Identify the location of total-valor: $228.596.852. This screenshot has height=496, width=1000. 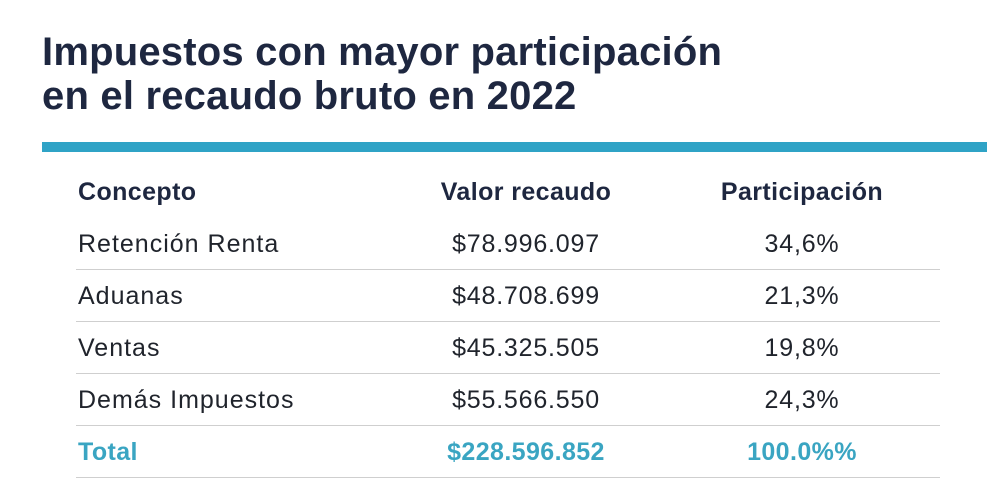
(526, 452).